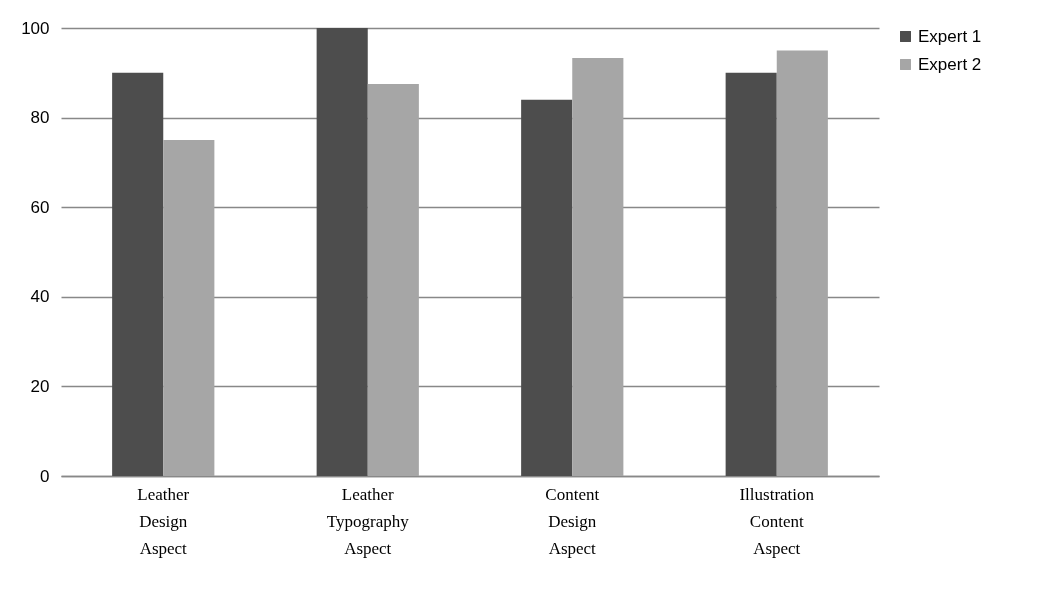 This screenshot has height=589, width=1056. I want to click on y-tick-label: 100, so click(35, 28).